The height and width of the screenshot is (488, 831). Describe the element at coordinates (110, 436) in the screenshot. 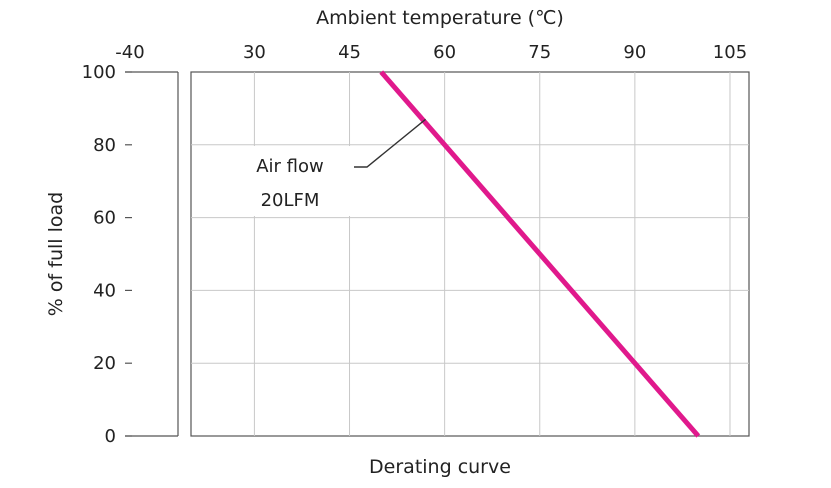

I see `y-tick-label-0: 0` at that location.